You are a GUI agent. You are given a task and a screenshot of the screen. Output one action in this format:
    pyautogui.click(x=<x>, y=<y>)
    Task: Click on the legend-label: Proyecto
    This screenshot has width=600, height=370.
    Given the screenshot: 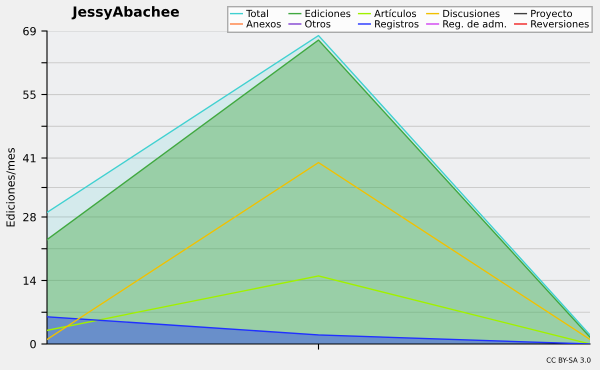 What is the action you would take?
    pyautogui.click(x=551, y=15)
    